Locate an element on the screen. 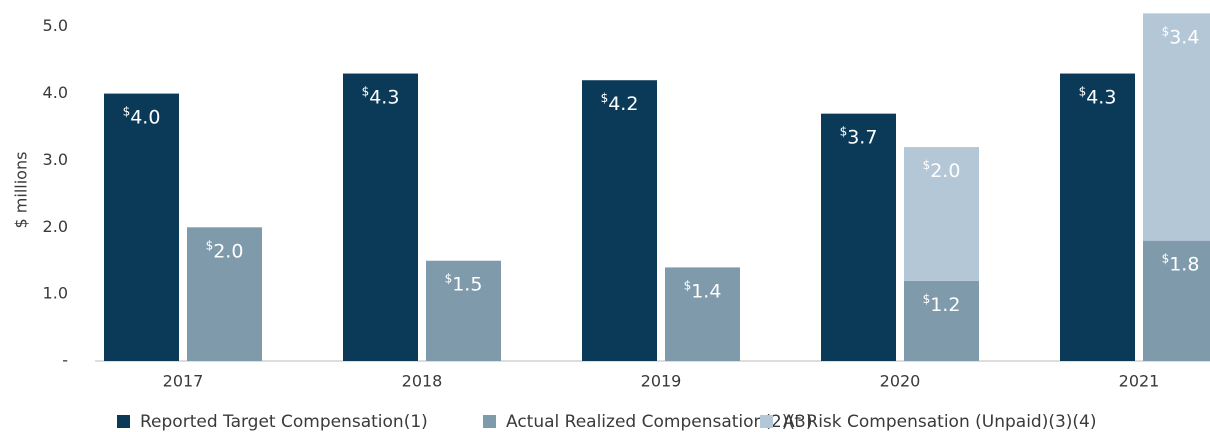 The width and height of the screenshot is (1210, 432). y-tick-label: 1.0 is located at coordinates (55, 293).